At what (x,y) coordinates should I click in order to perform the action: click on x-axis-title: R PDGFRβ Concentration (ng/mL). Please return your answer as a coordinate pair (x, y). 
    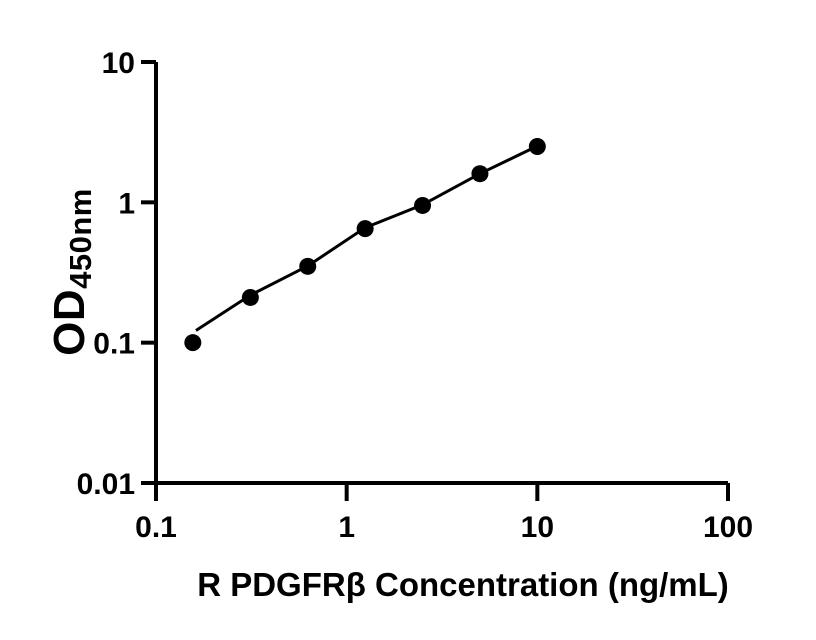
    Looking at the image, I should click on (463, 584).